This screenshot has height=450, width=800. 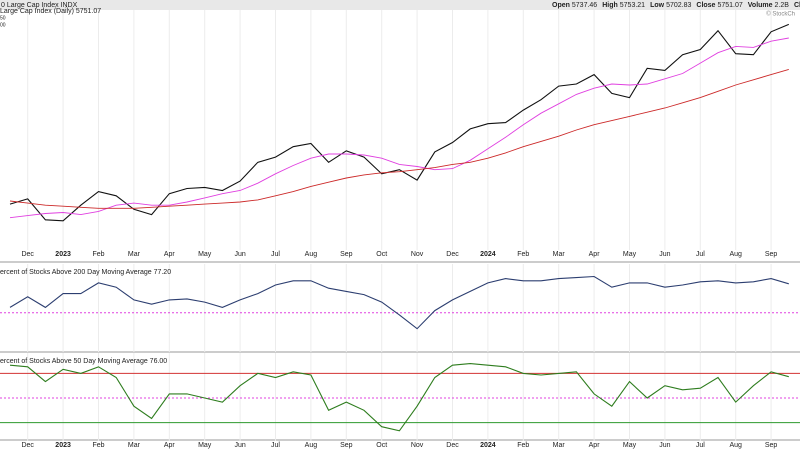 I want to click on legend-entry: 00, so click(x=3, y=25).